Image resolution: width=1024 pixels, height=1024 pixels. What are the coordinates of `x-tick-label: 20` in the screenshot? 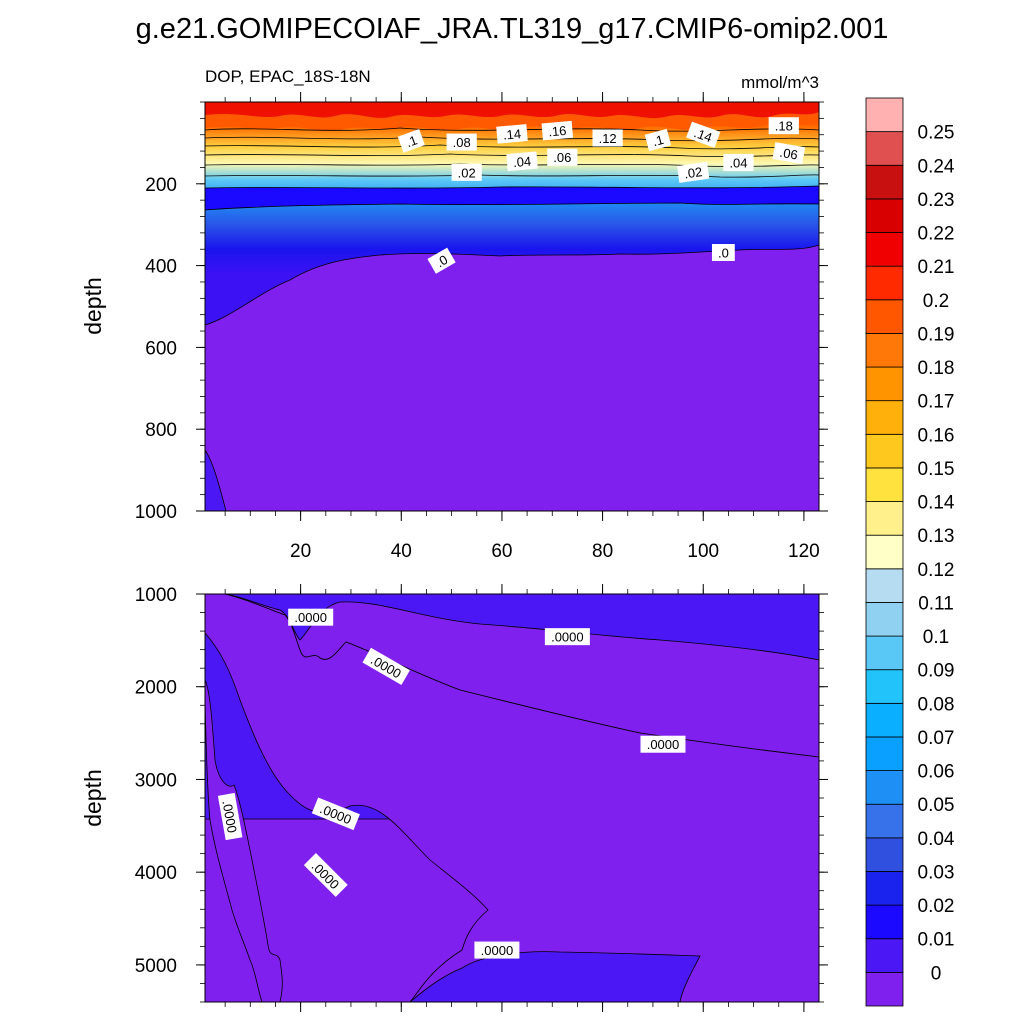 It's located at (300, 551).